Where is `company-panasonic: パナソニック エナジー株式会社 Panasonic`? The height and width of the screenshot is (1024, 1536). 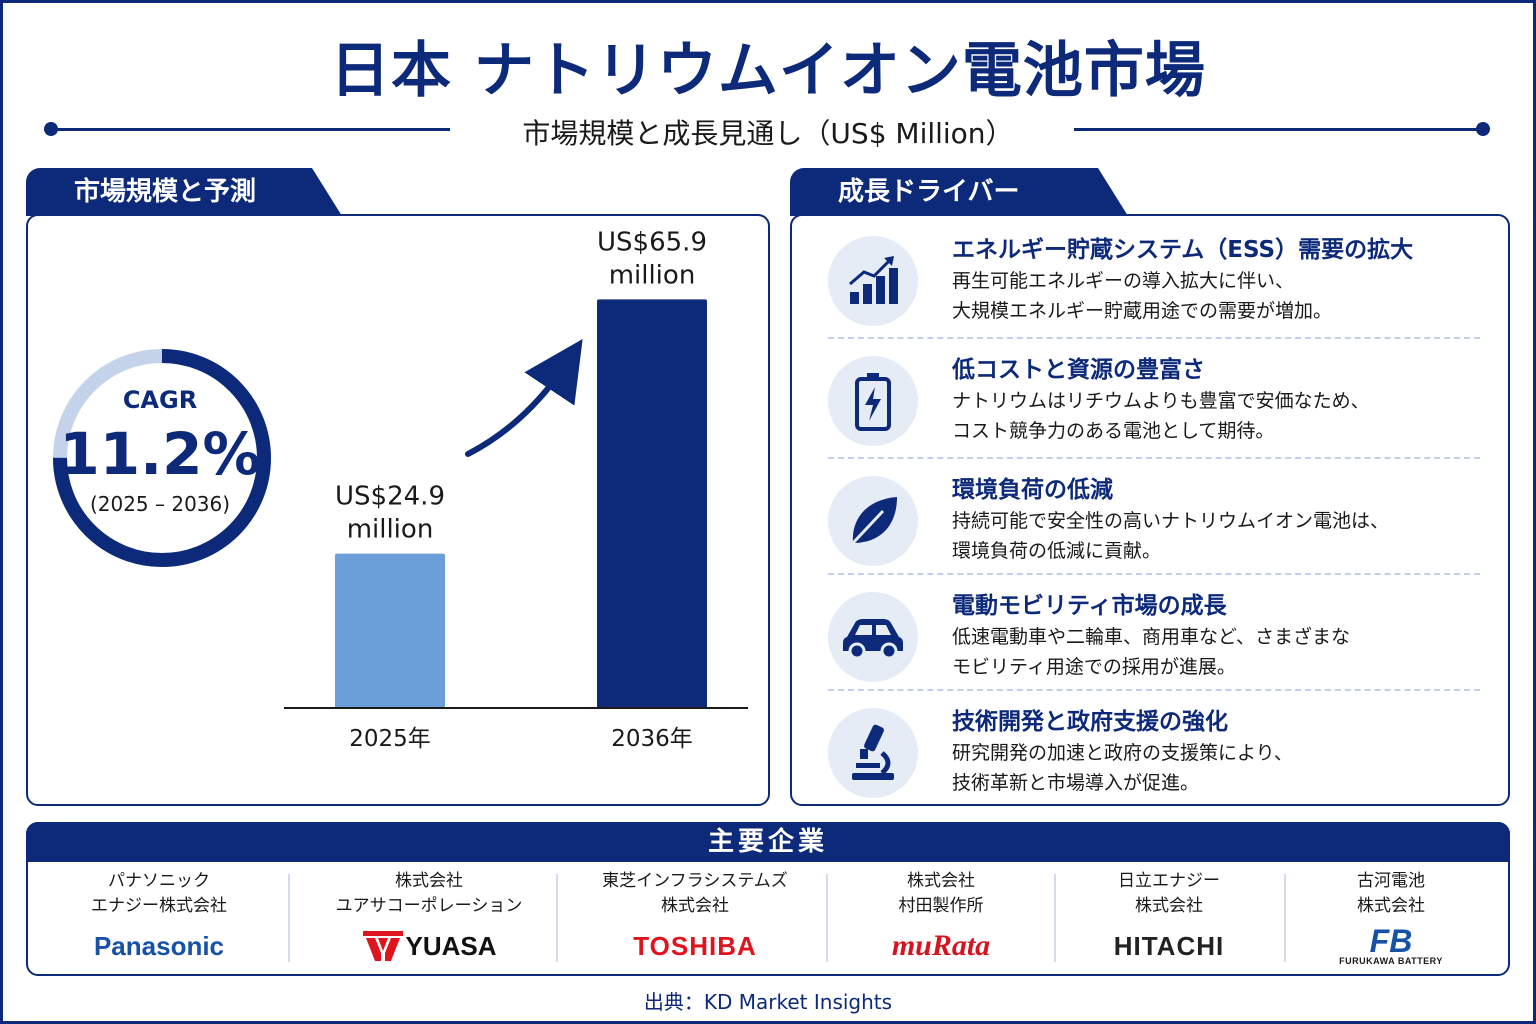 company-panasonic: パナソニック エナジー株式会社 Panasonic is located at coordinates (159, 920).